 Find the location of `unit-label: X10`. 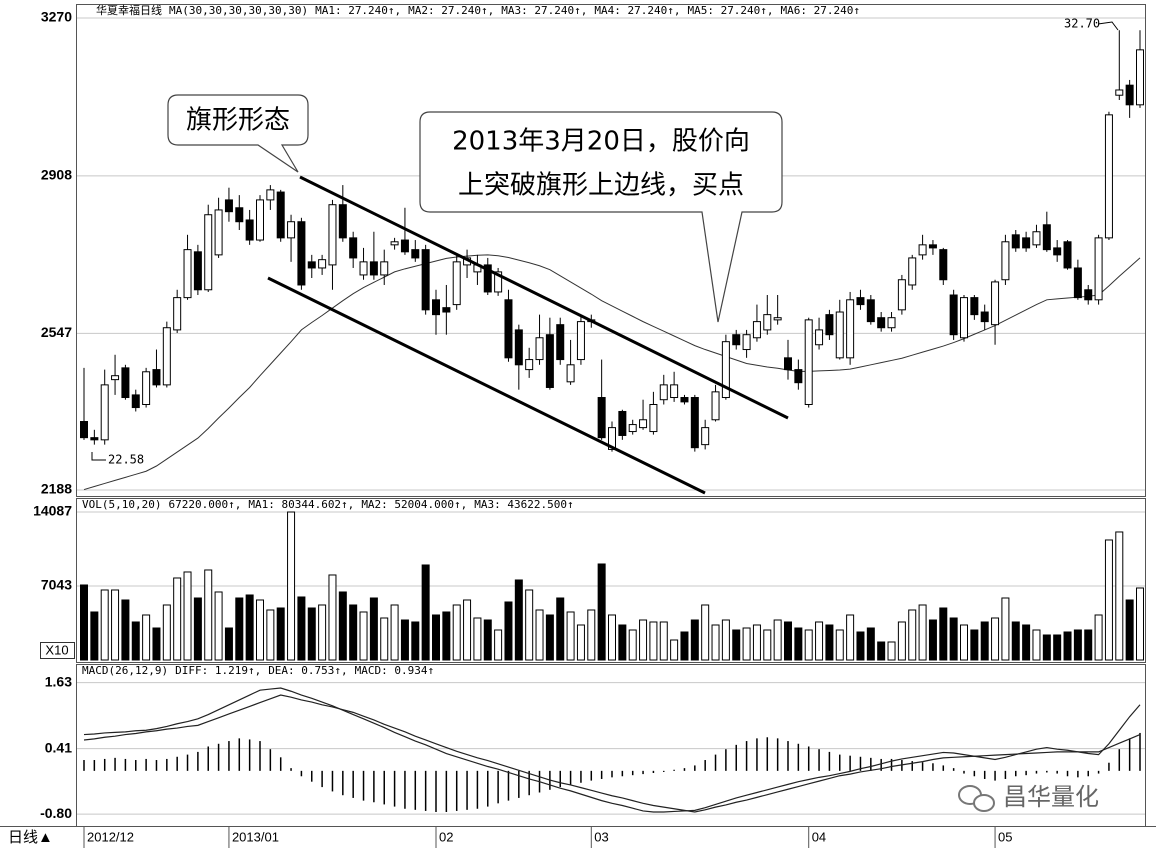

unit-label: X10 is located at coordinates (56, 649).